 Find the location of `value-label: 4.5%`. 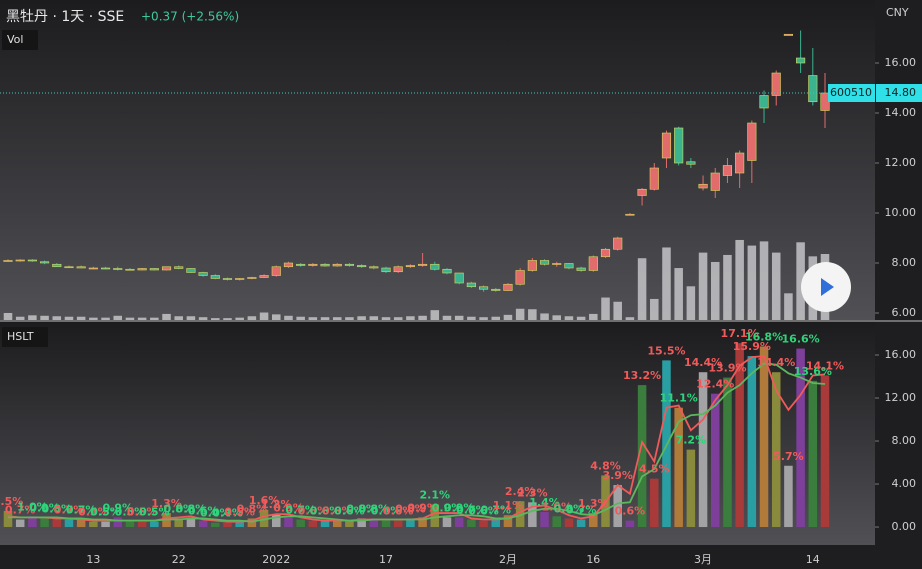

value-label: 4.5% is located at coordinates (654, 469).